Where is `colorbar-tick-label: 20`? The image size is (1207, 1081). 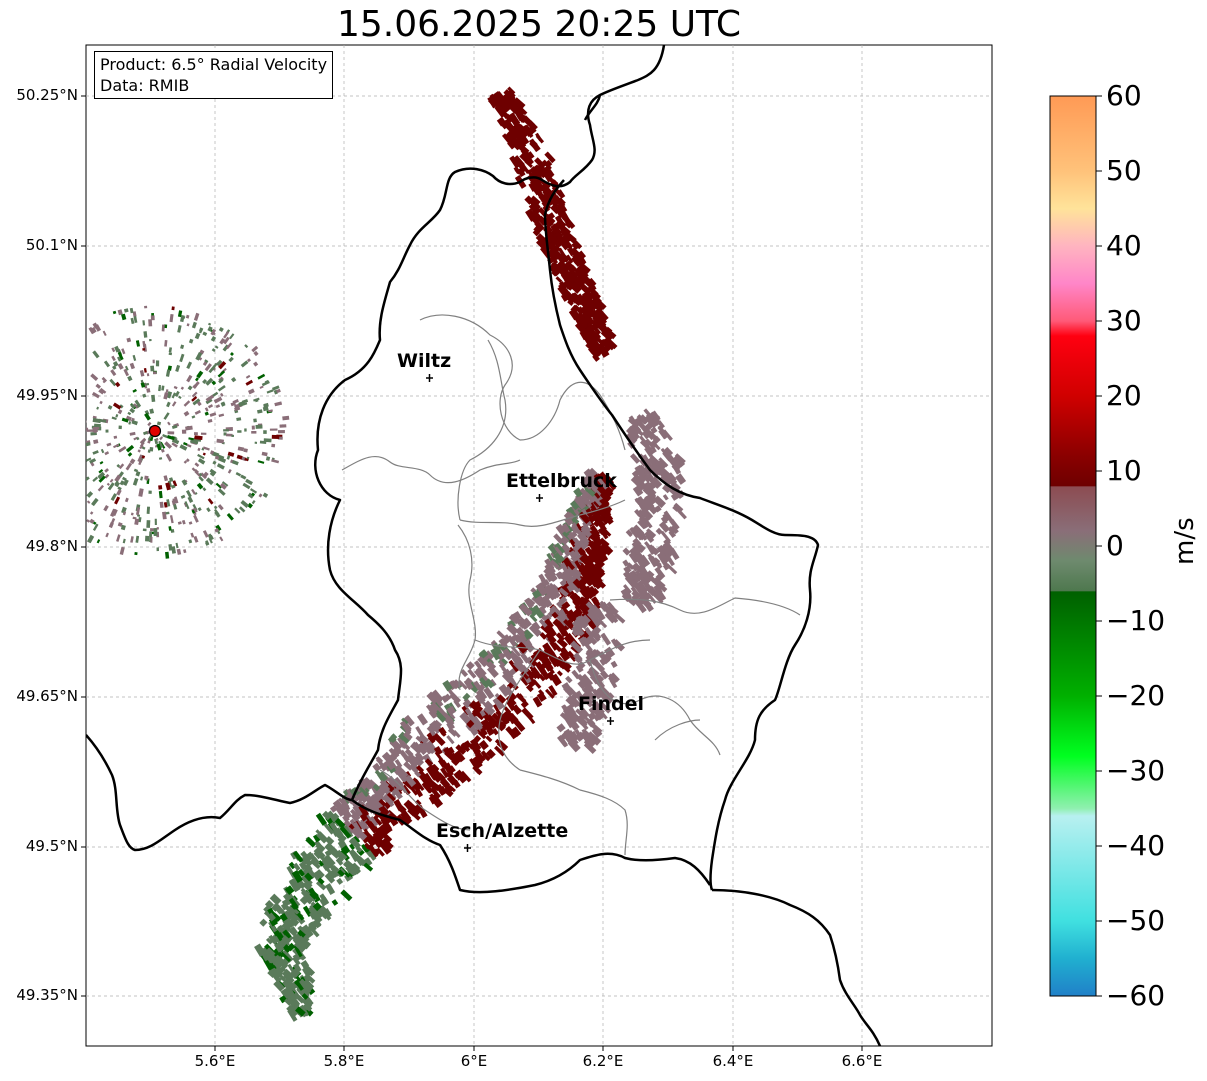 colorbar-tick-label: 20 is located at coordinates (1124, 395).